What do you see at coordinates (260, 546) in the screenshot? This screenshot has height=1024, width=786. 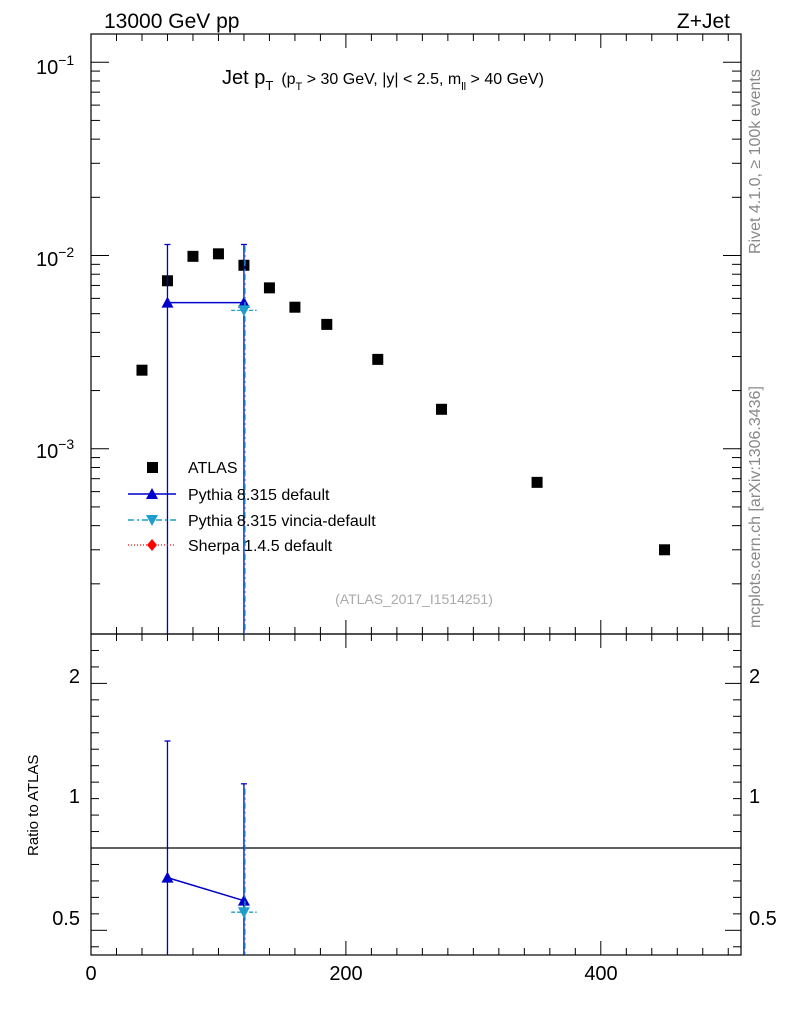 I see `legend-label-sherpa: Sherpa 1.4.5 default` at bounding box center [260, 546].